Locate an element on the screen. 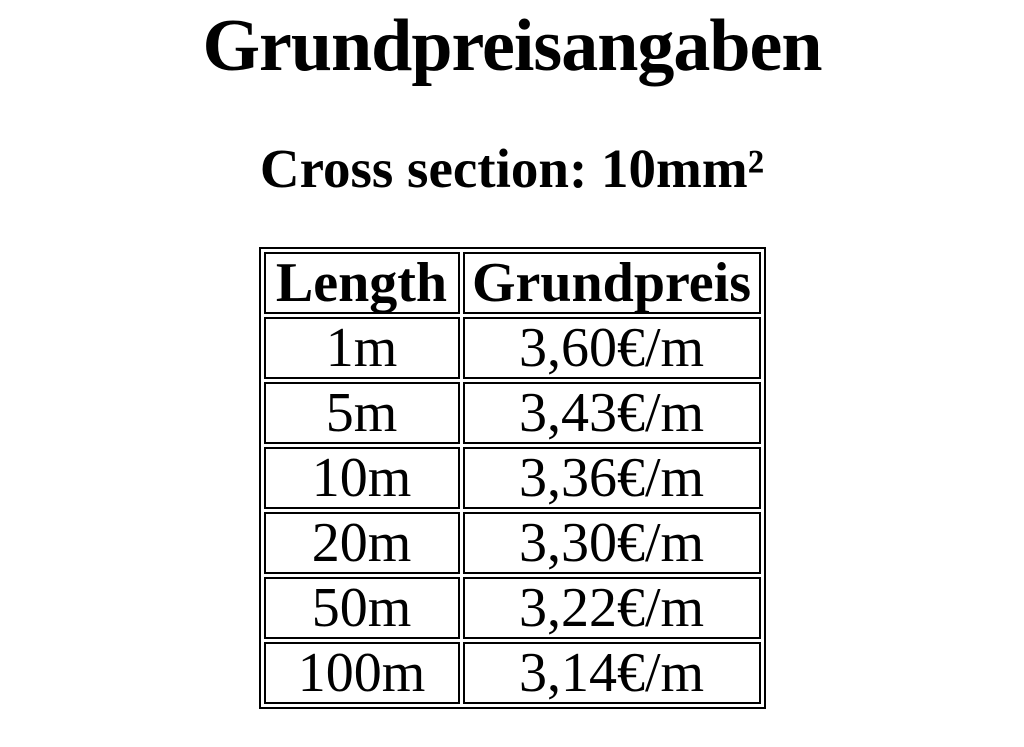 This screenshot has width=1024, height=747. table-row: 10m 3,36€/m is located at coordinates (512, 478).